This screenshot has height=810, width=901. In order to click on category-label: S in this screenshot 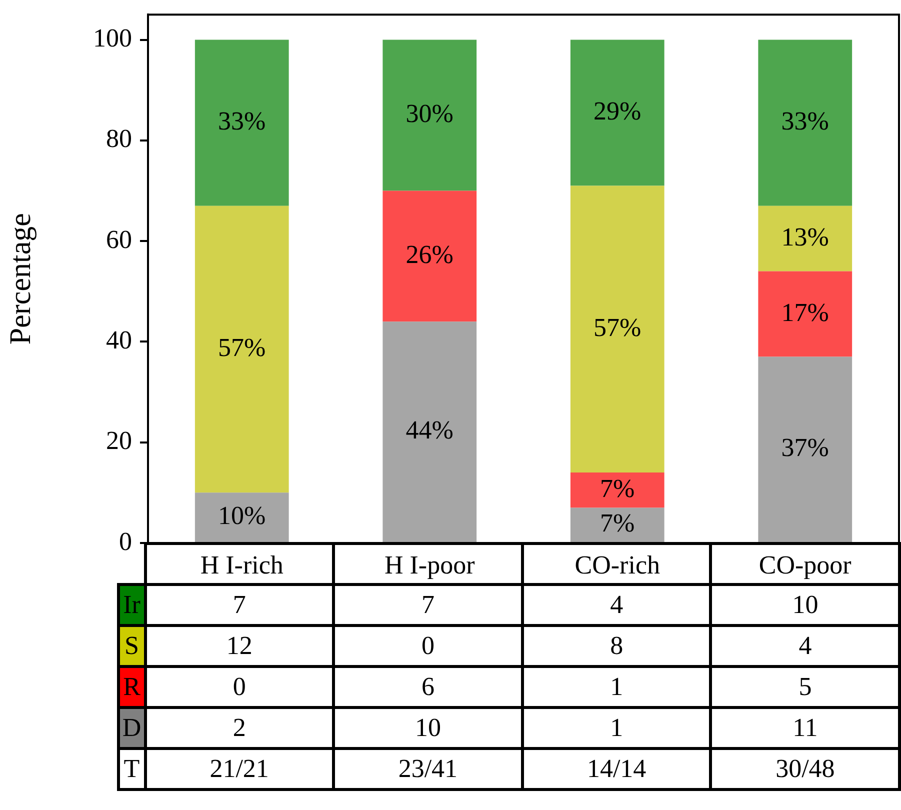, I will do `click(131, 645)`.